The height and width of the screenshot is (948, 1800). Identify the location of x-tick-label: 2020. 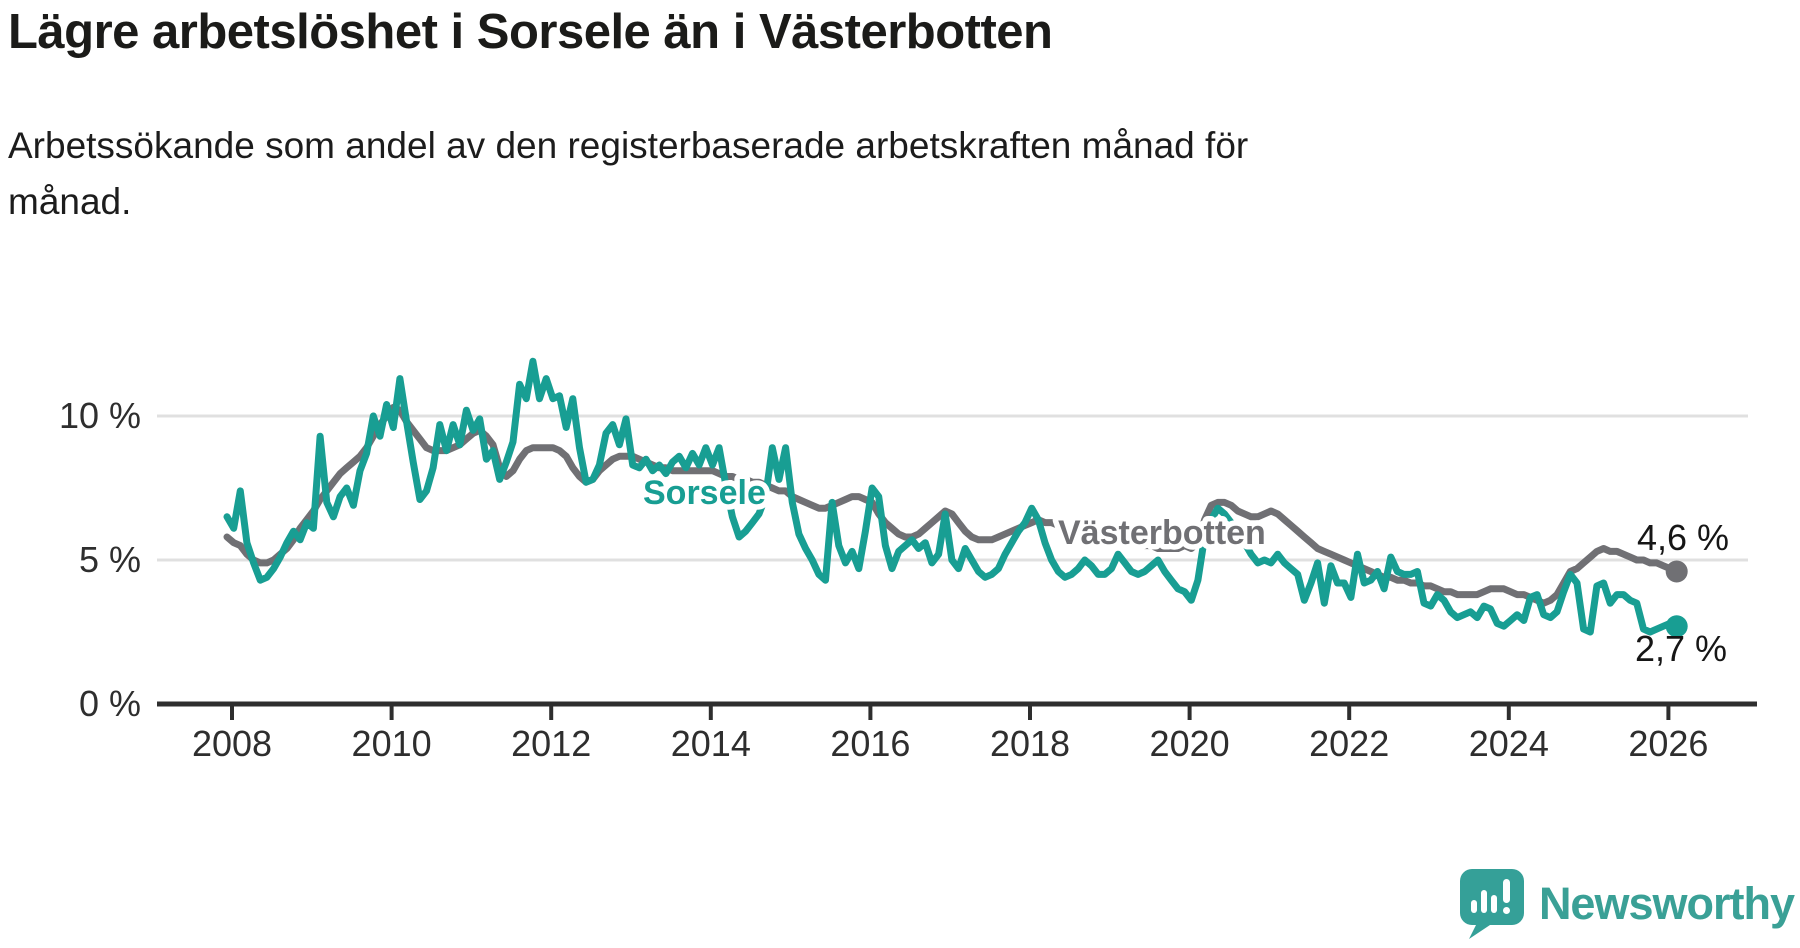
(1190, 743).